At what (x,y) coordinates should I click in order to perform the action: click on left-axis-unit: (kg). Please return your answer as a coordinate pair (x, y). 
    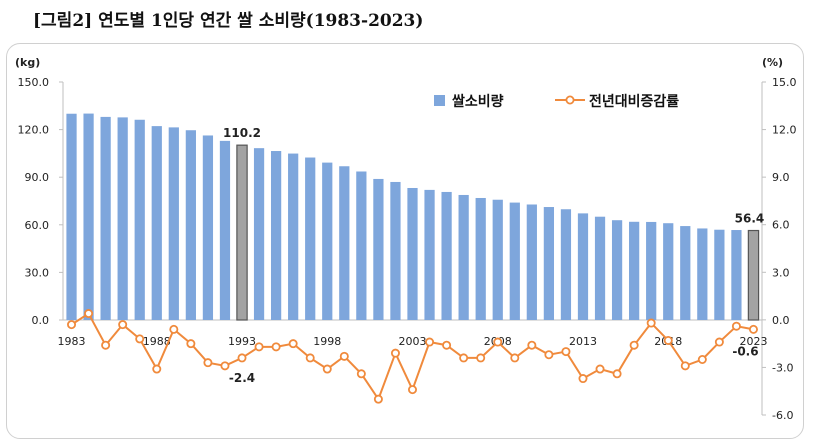
    Looking at the image, I should click on (27, 62).